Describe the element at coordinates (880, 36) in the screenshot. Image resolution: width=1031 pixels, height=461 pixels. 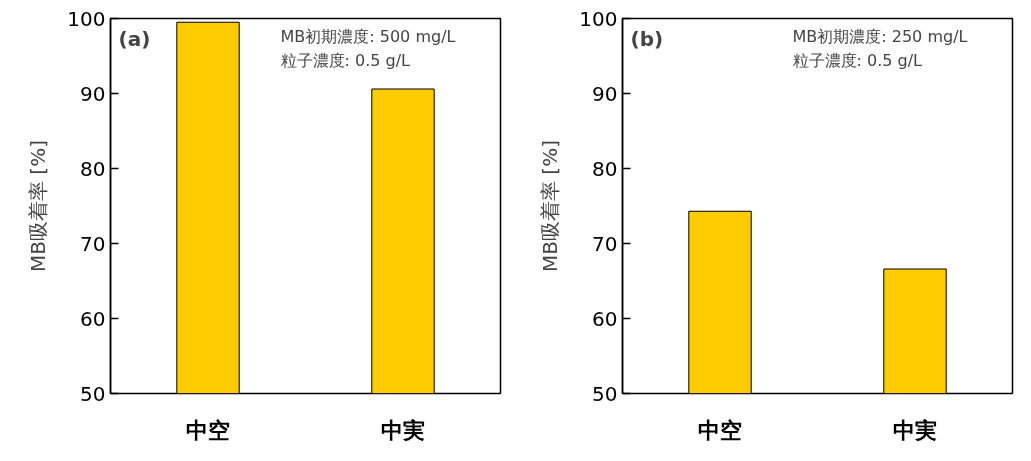
I see `annotation: MB初期濃度: 250 mg/L` at that location.